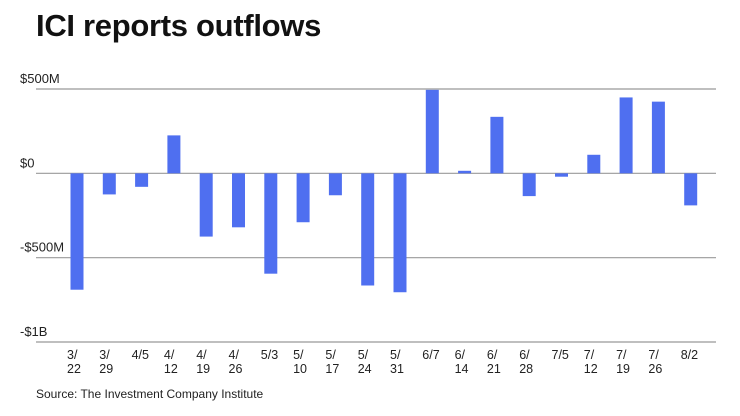 The width and height of the screenshot is (740, 416). I want to click on x-tick-label-line: 21, so click(494, 369).